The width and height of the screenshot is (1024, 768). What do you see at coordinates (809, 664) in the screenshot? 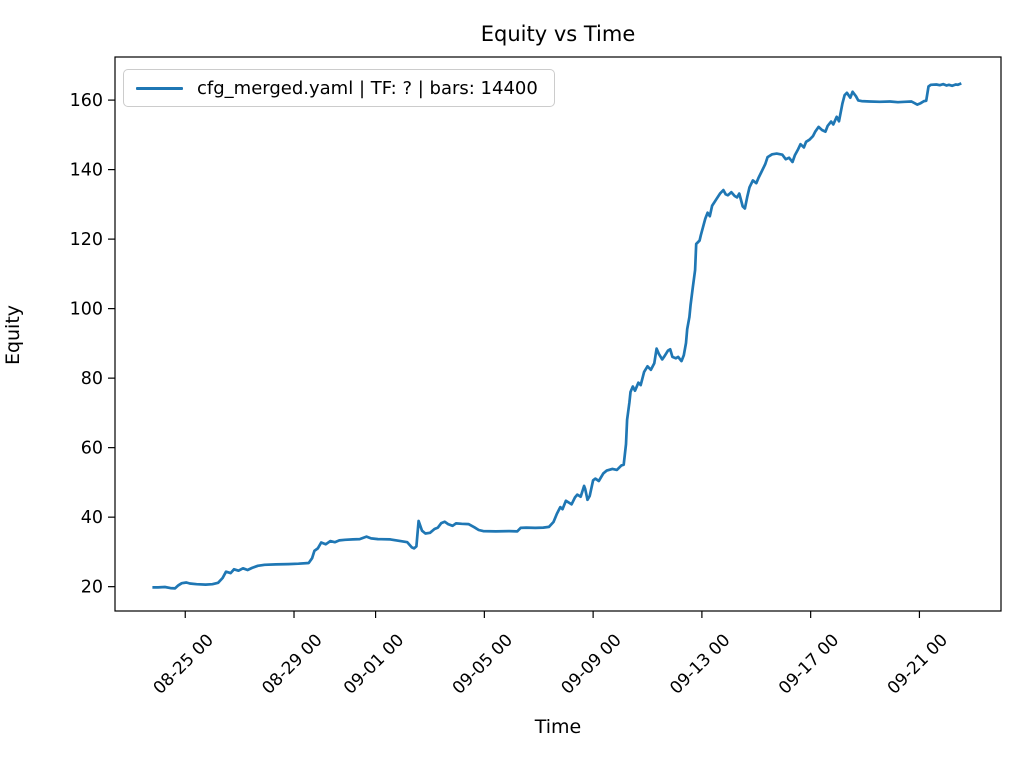
I see `x-tick-label: 09-17 00` at bounding box center [809, 664].